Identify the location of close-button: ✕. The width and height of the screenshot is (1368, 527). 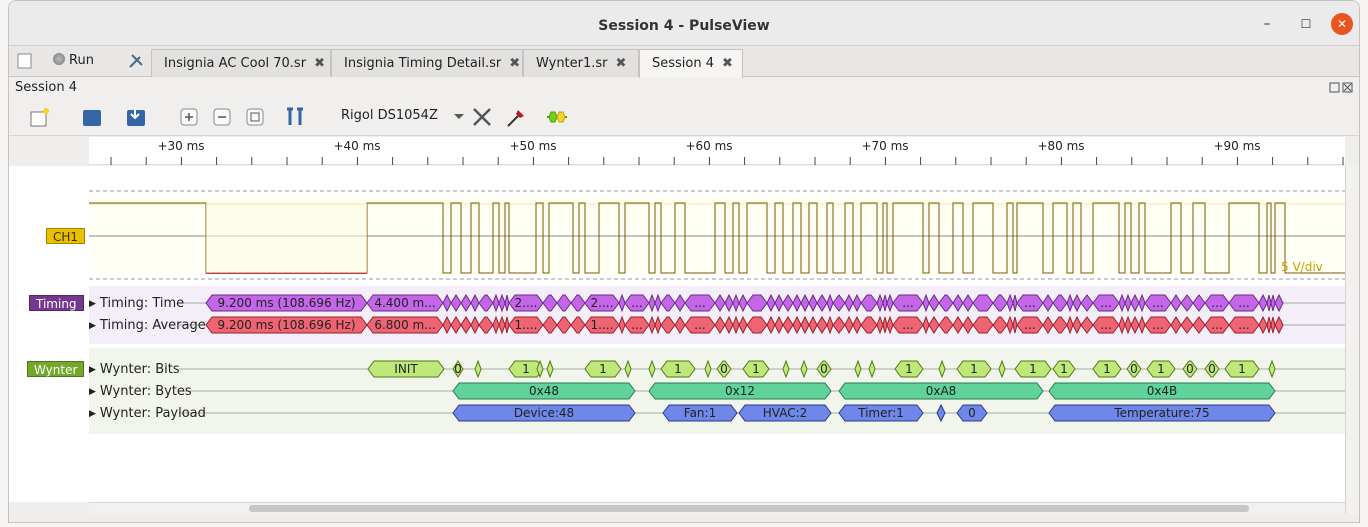
(1342, 24).